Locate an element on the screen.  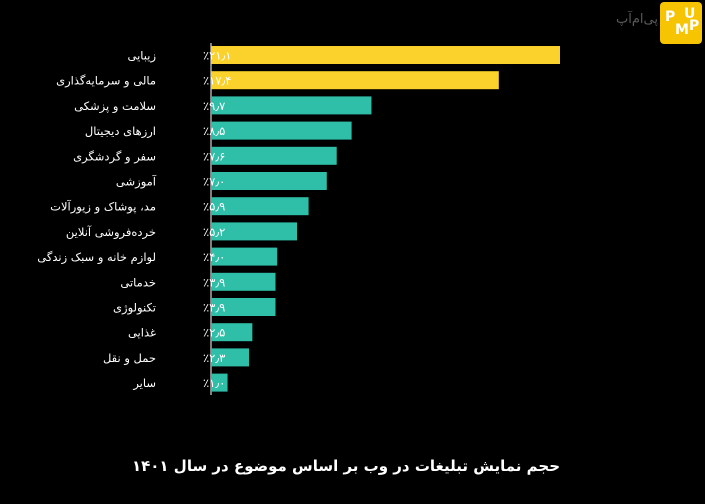
category-label: حمل و نقل is located at coordinates (129, 358).